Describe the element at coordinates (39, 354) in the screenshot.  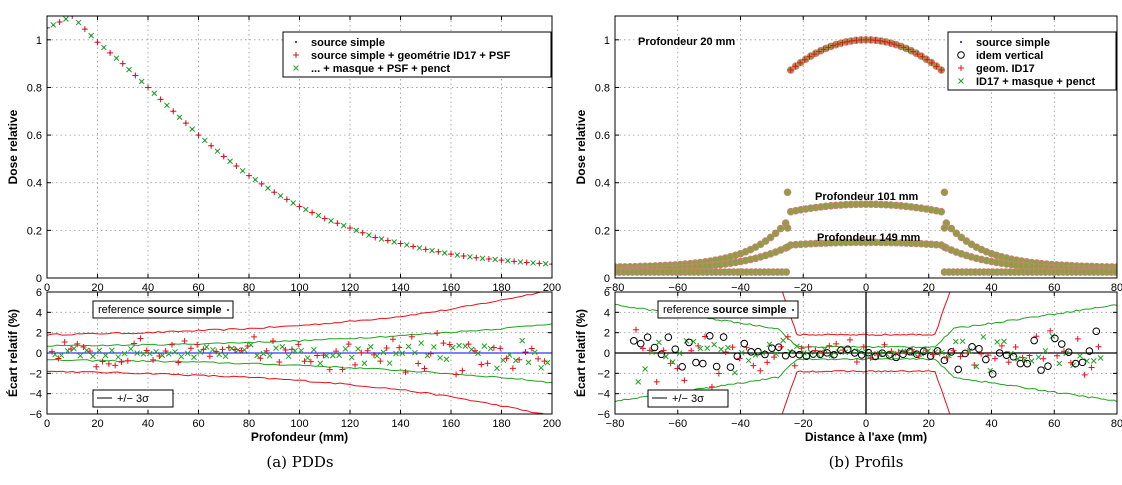
I see `y-tick-label: 0` at that location.